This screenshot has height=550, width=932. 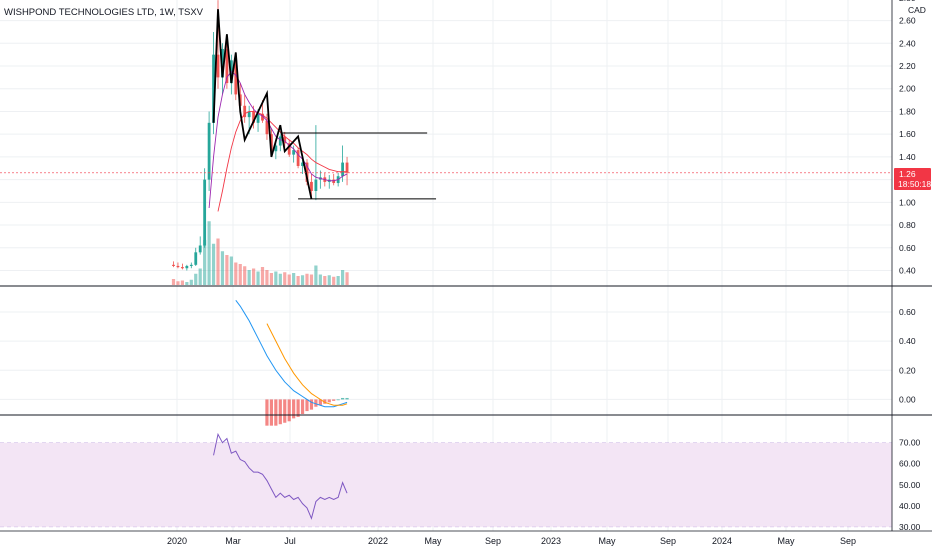 What do you see at coordinates (907, 399) in the screenshot?
I see `macd-tick-label: 0.00` at bounding box center [907, 399].